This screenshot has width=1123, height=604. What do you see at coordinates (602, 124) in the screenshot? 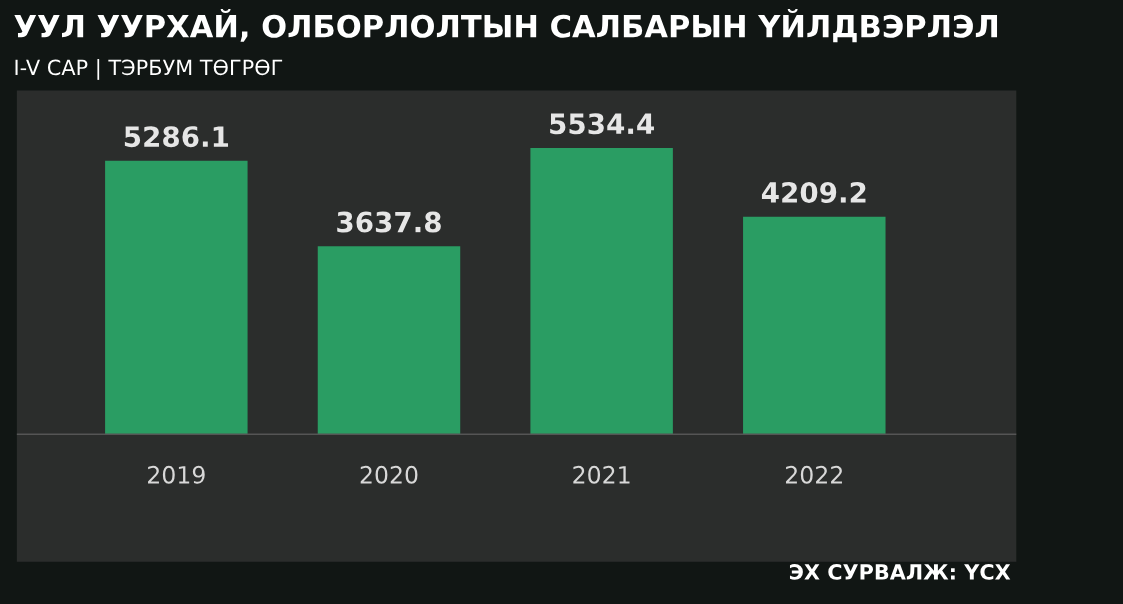
I see `data-label: 5534.4` at bounding box center [602, 124].